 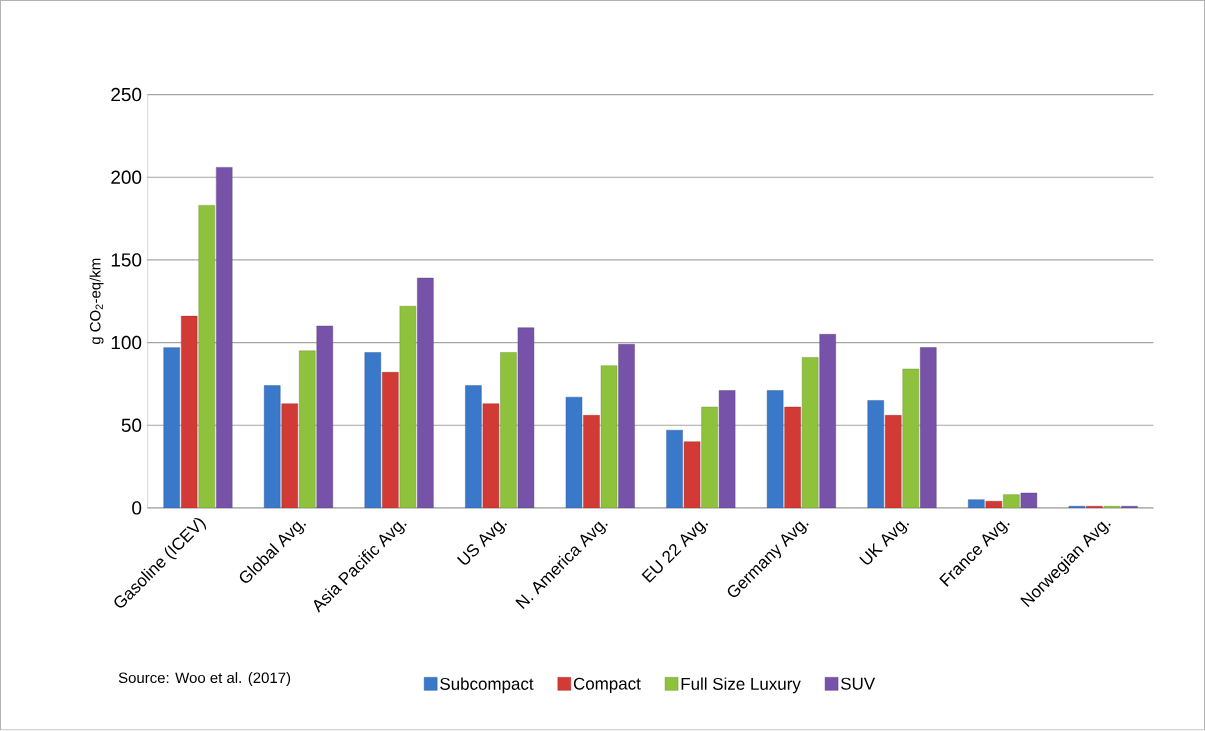 What do you see at coordinates (126, 95) in the screenshot?
I see `y-tick-label: 250` at bounding box center [126, 95].